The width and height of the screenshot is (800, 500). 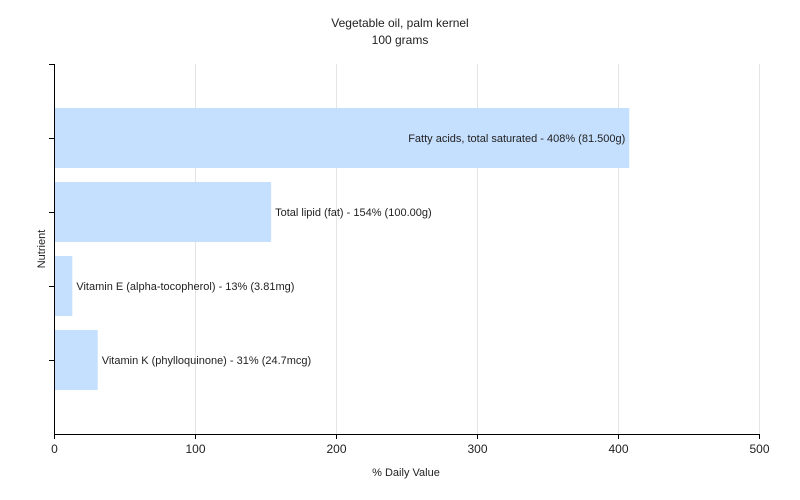 I want to click on chart-subtitle: 100 grams, so click(x=400, y=40).